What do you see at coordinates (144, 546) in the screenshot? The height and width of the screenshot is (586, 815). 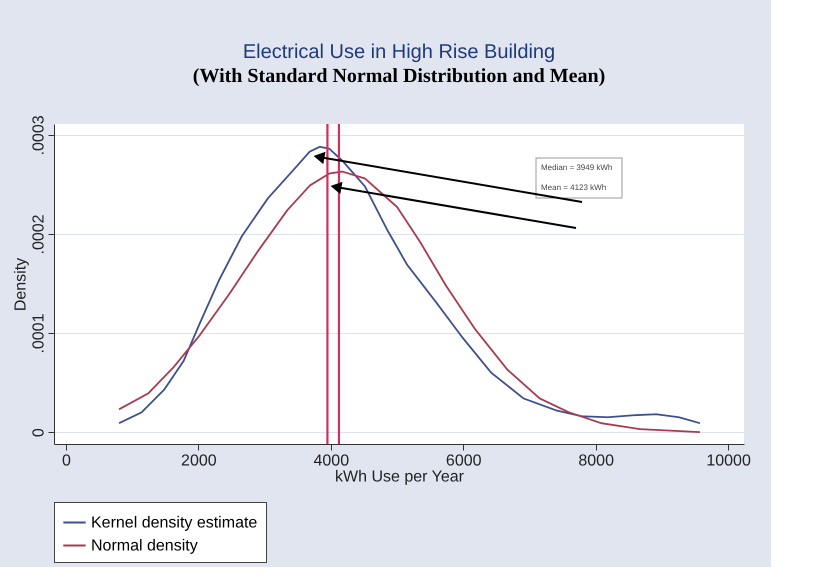 I see `legend-label: Normal density` at bounding box center [144, 546].